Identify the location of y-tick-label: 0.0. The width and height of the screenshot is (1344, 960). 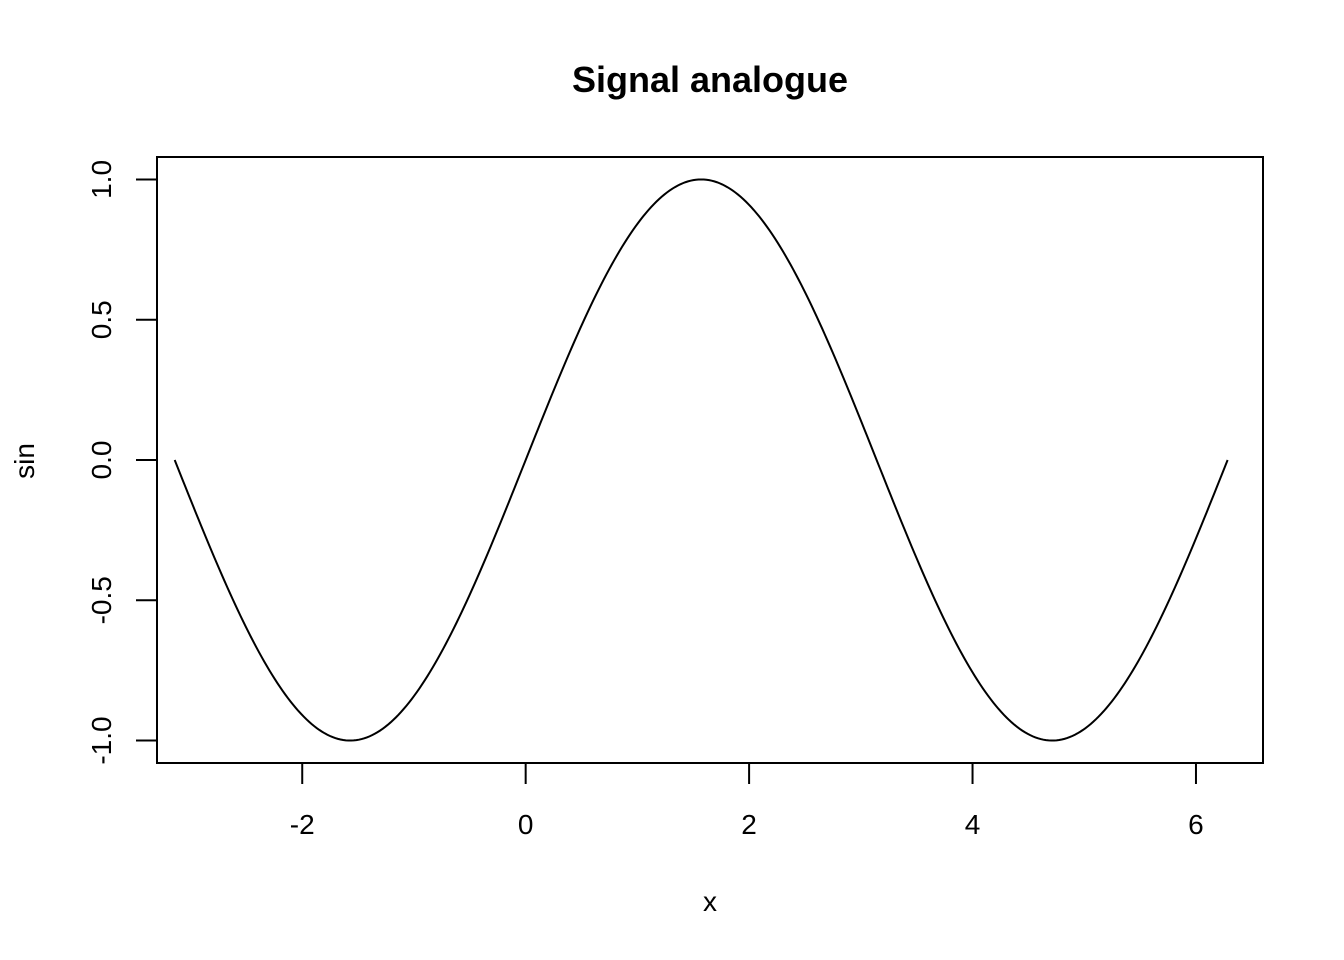
(101, 460).